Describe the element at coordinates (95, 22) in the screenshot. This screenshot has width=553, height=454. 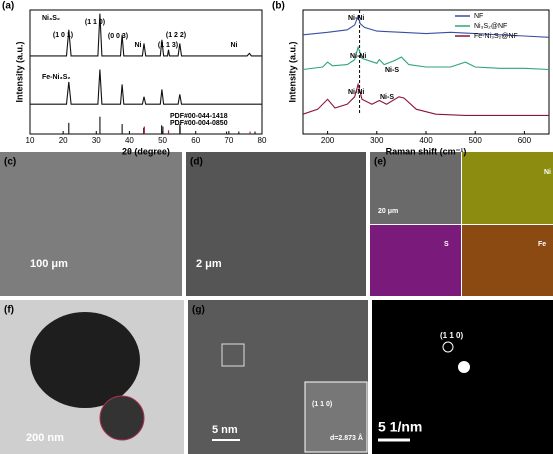
I see `annotation: (1 1 0)` at that location.